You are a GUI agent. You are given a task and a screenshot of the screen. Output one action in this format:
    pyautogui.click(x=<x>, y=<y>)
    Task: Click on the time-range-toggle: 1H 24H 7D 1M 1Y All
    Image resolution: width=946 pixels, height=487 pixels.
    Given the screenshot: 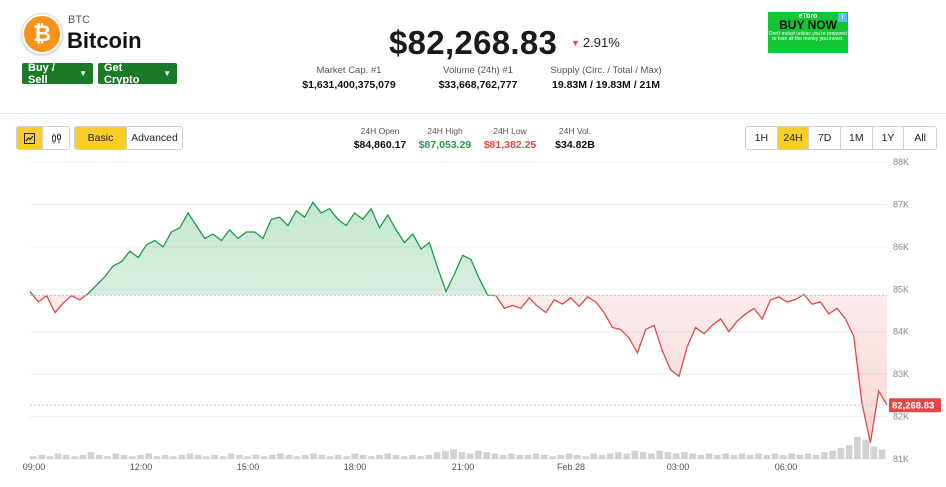 What is the action you would take?
    pyautogui.click(x=841, y=138)
    